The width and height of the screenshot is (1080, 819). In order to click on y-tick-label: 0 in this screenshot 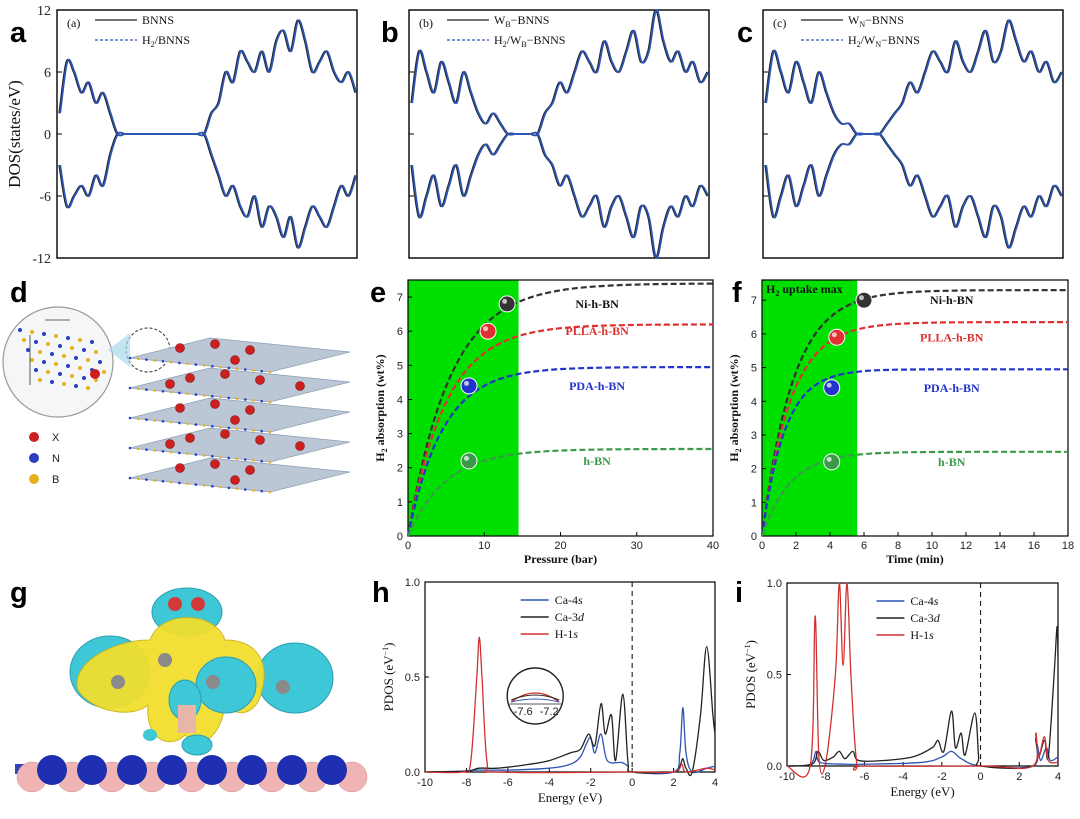, I will do `click(400, 537)`.